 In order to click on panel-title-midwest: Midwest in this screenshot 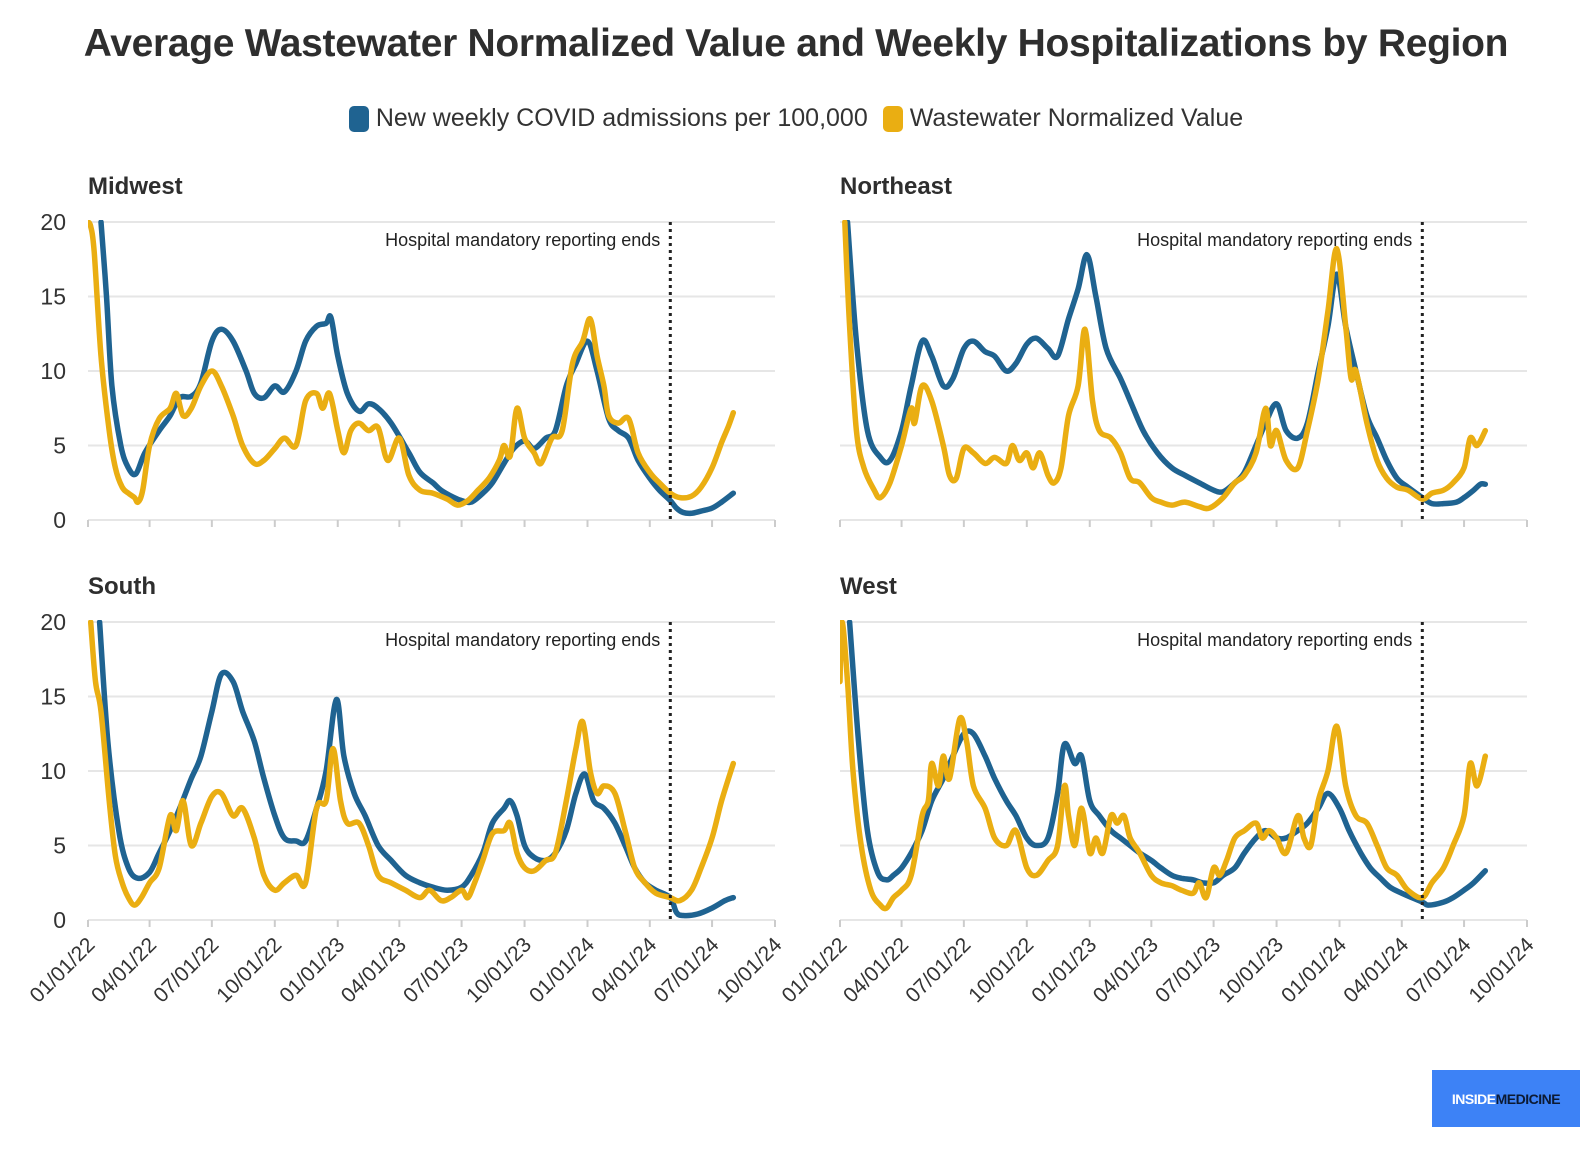, I will do `click(135, 186)`.